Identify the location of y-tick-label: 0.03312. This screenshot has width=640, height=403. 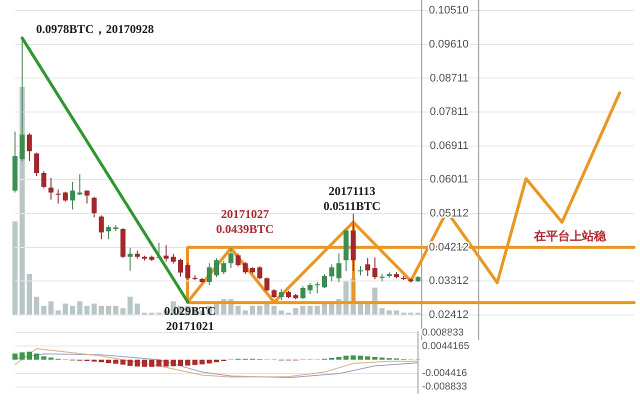
(448, 281).